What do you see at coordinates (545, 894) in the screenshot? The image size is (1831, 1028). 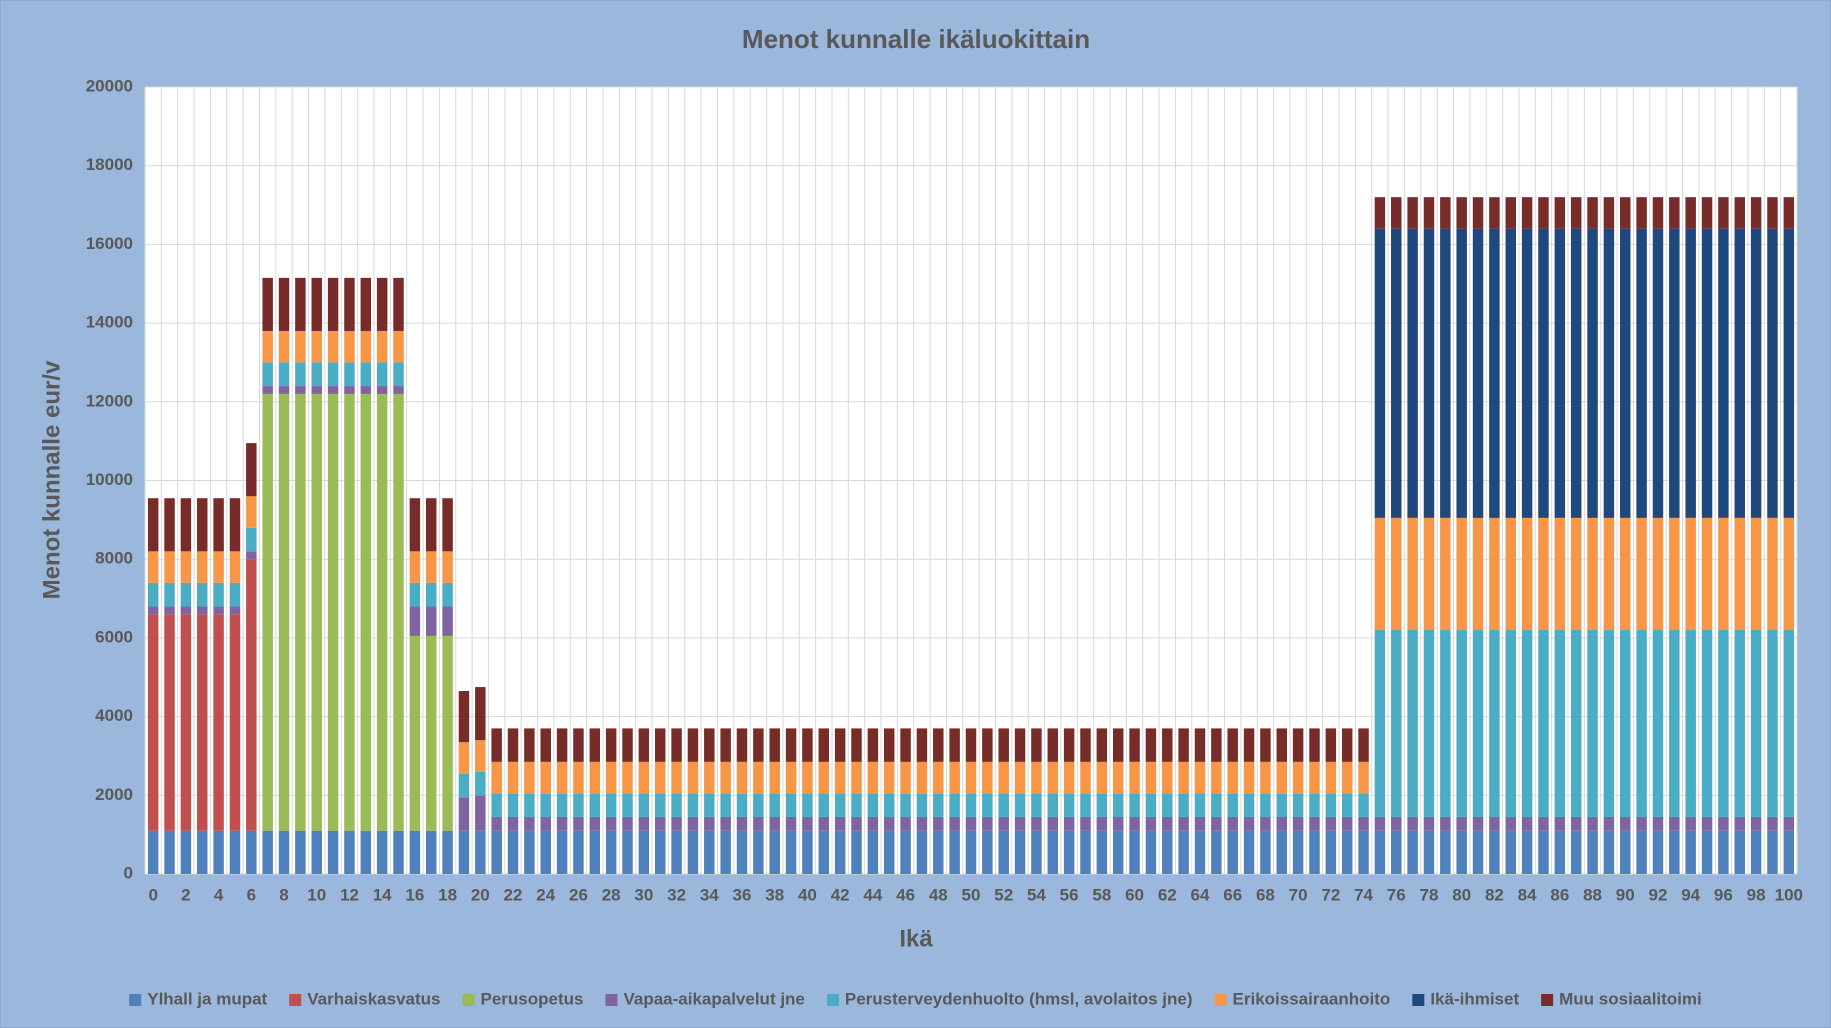 I see `x-tick-label: 24` at bounding box center [545, 894].